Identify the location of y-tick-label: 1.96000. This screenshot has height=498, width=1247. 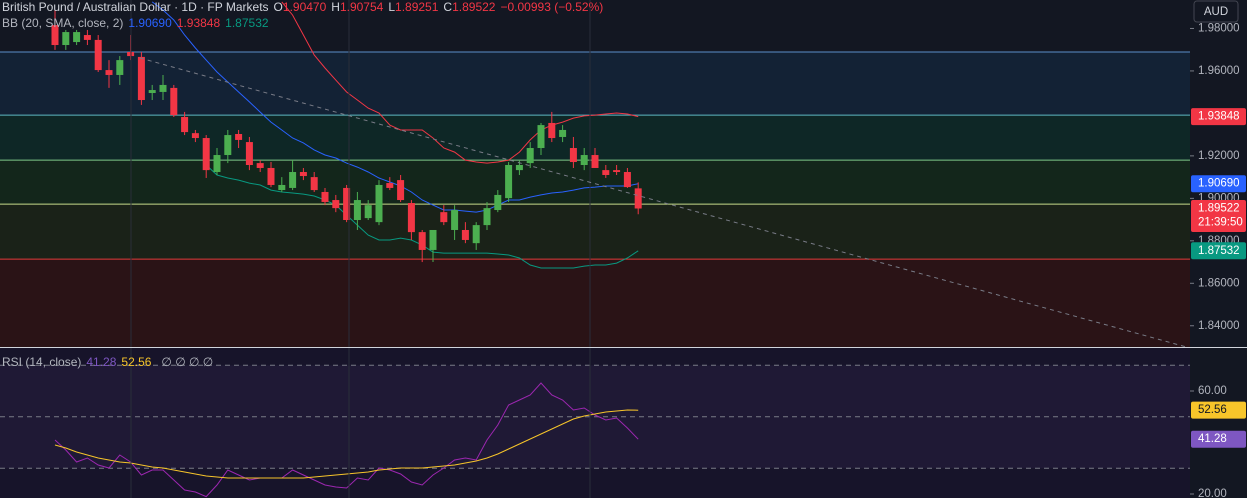
(1219, 71).